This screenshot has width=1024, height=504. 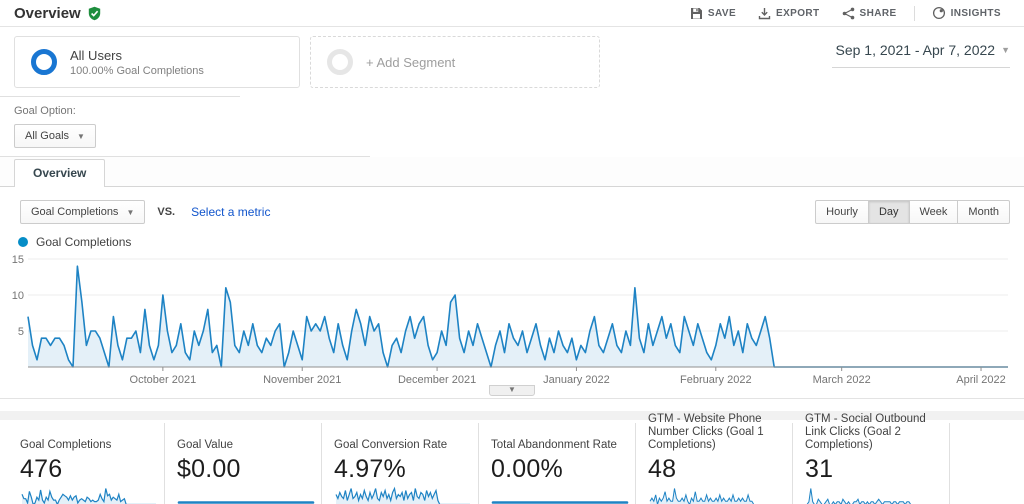 What do you see at coordinates (713, 13) in the screenshot?
I see `save-button: SAVE` at bounding box center [713, 13].